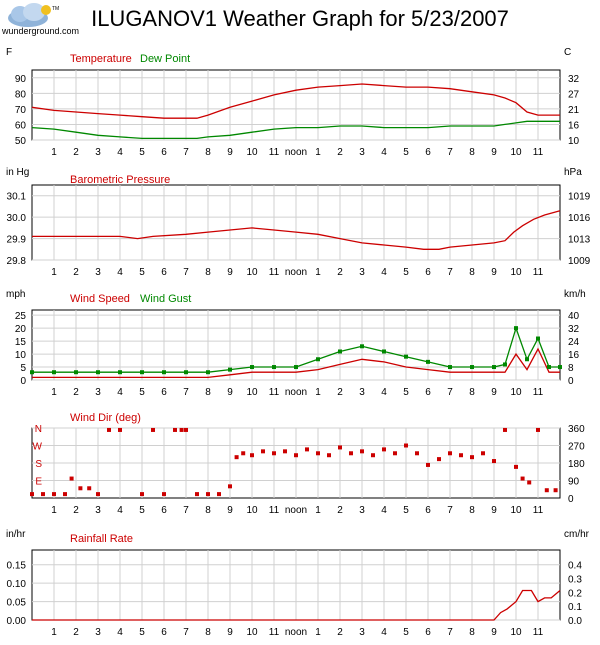  Describe the element at coordinates (17, 261) in the screenshot. I see `y-tick-label-left: 29.8` at that location.